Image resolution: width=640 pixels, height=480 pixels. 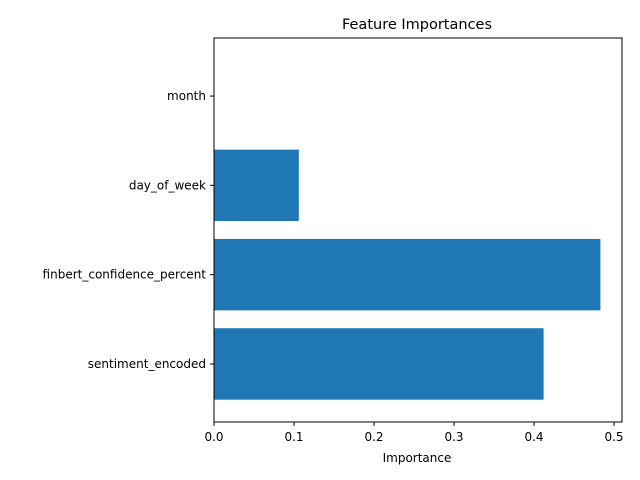 I want to click on x-tick-label: 0.5, so click(x=613, y=437).